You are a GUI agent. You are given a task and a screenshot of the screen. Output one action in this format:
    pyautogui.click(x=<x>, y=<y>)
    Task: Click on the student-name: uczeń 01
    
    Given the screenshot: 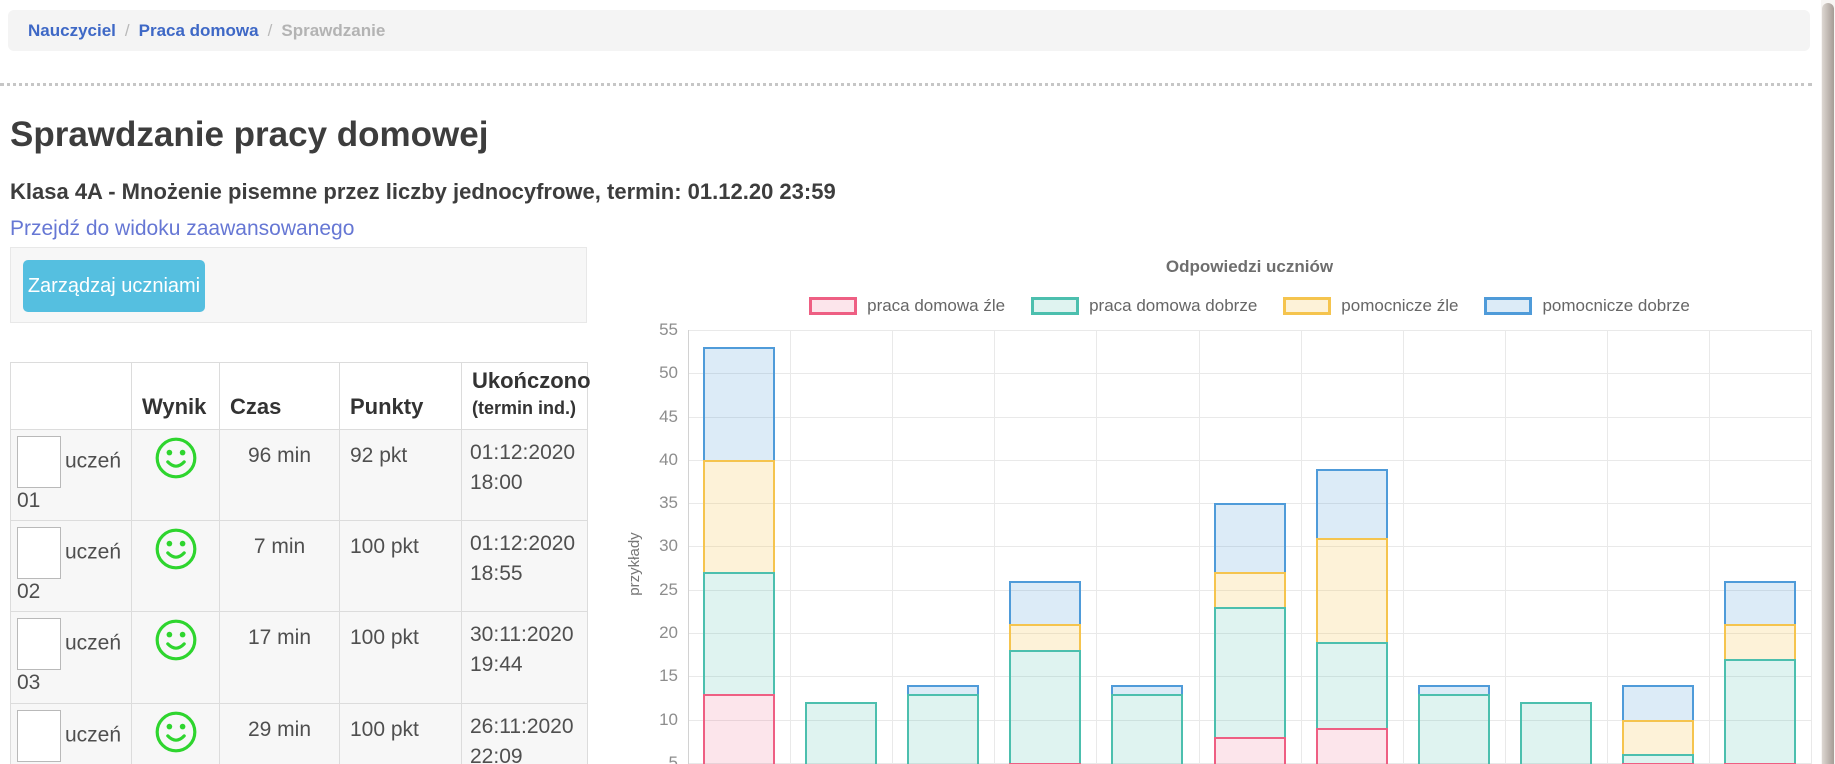 What is the action you would take?
    pyautogui.click(x=69, y=480)
    